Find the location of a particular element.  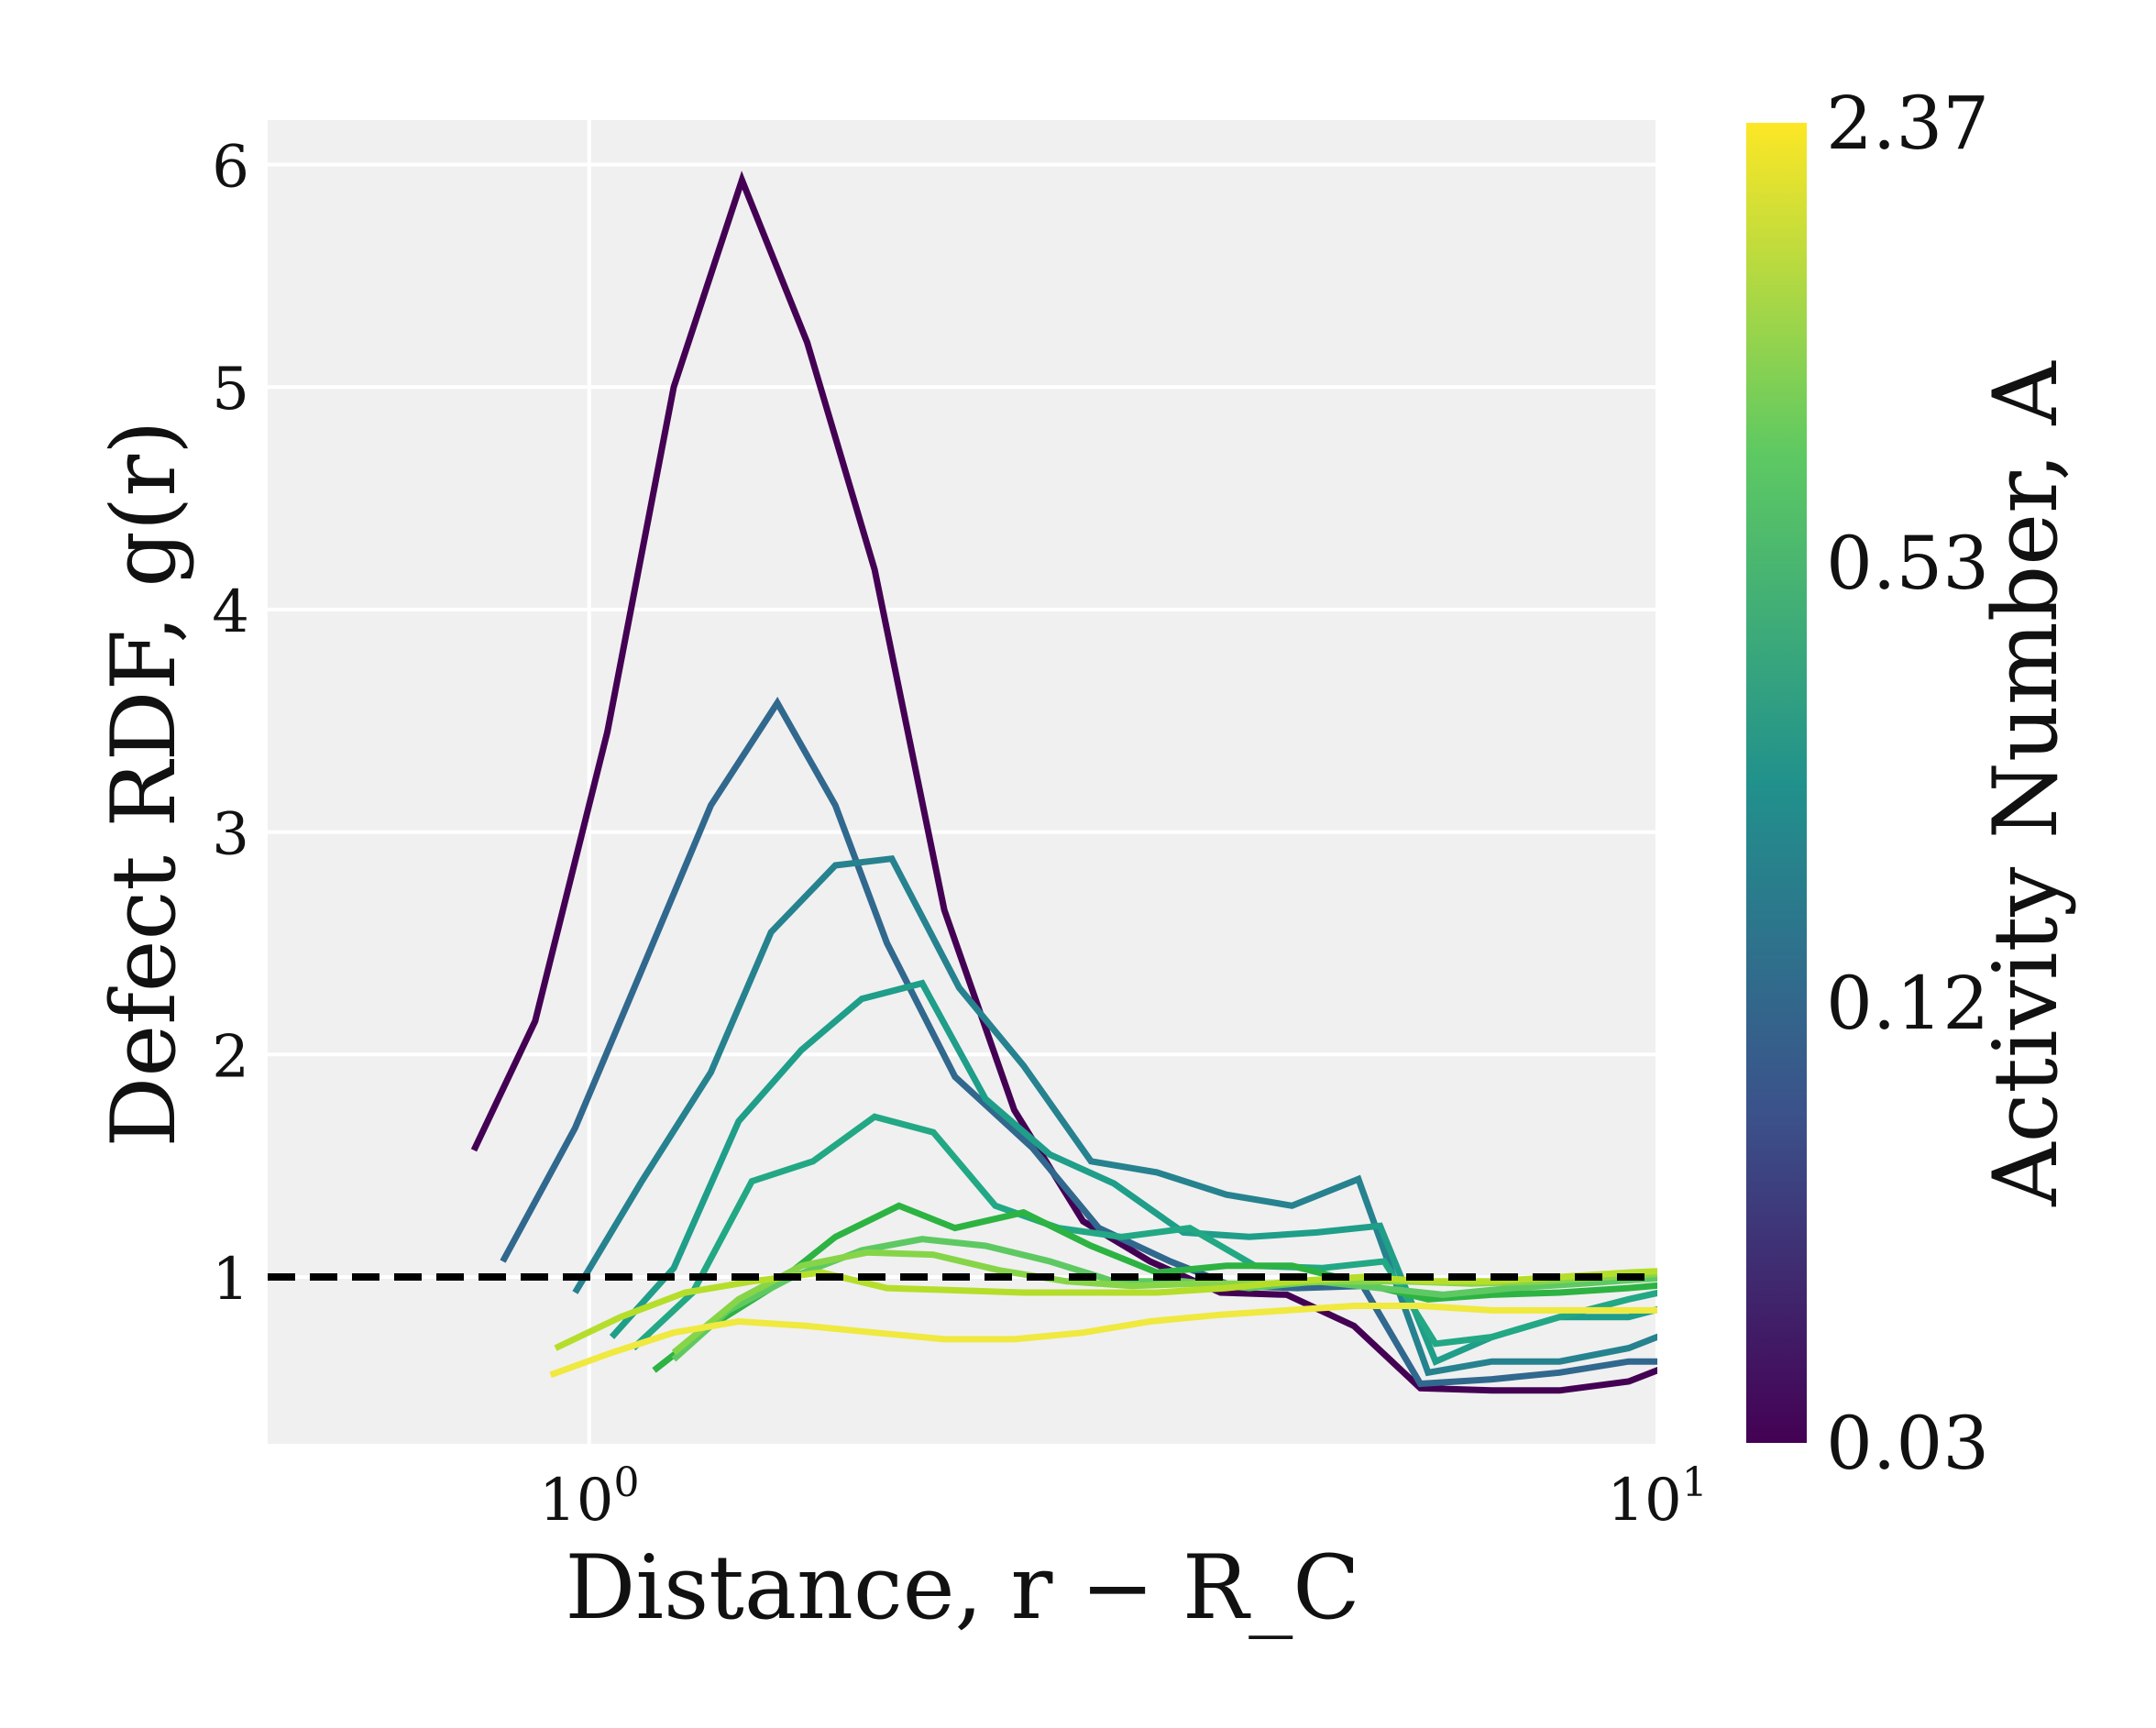

y-tick-label: 2 is located at coordinates (230, 1057).